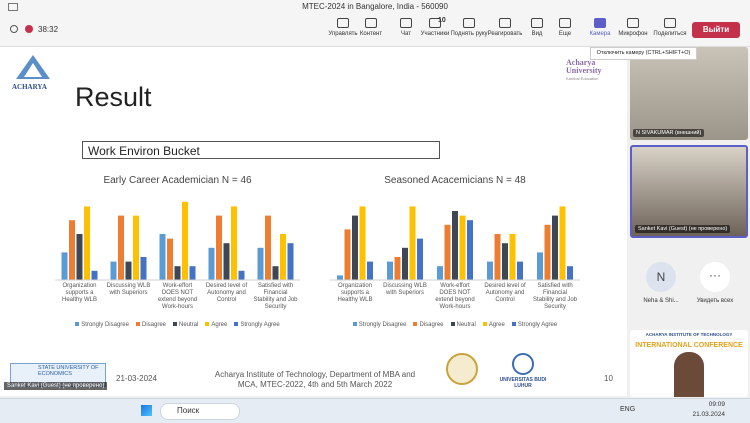 The height and width of the screenshot is (423, 750). Describe the element at coordinates (406, 34) in the screenshot. I see `button-label: Чат` at that location.